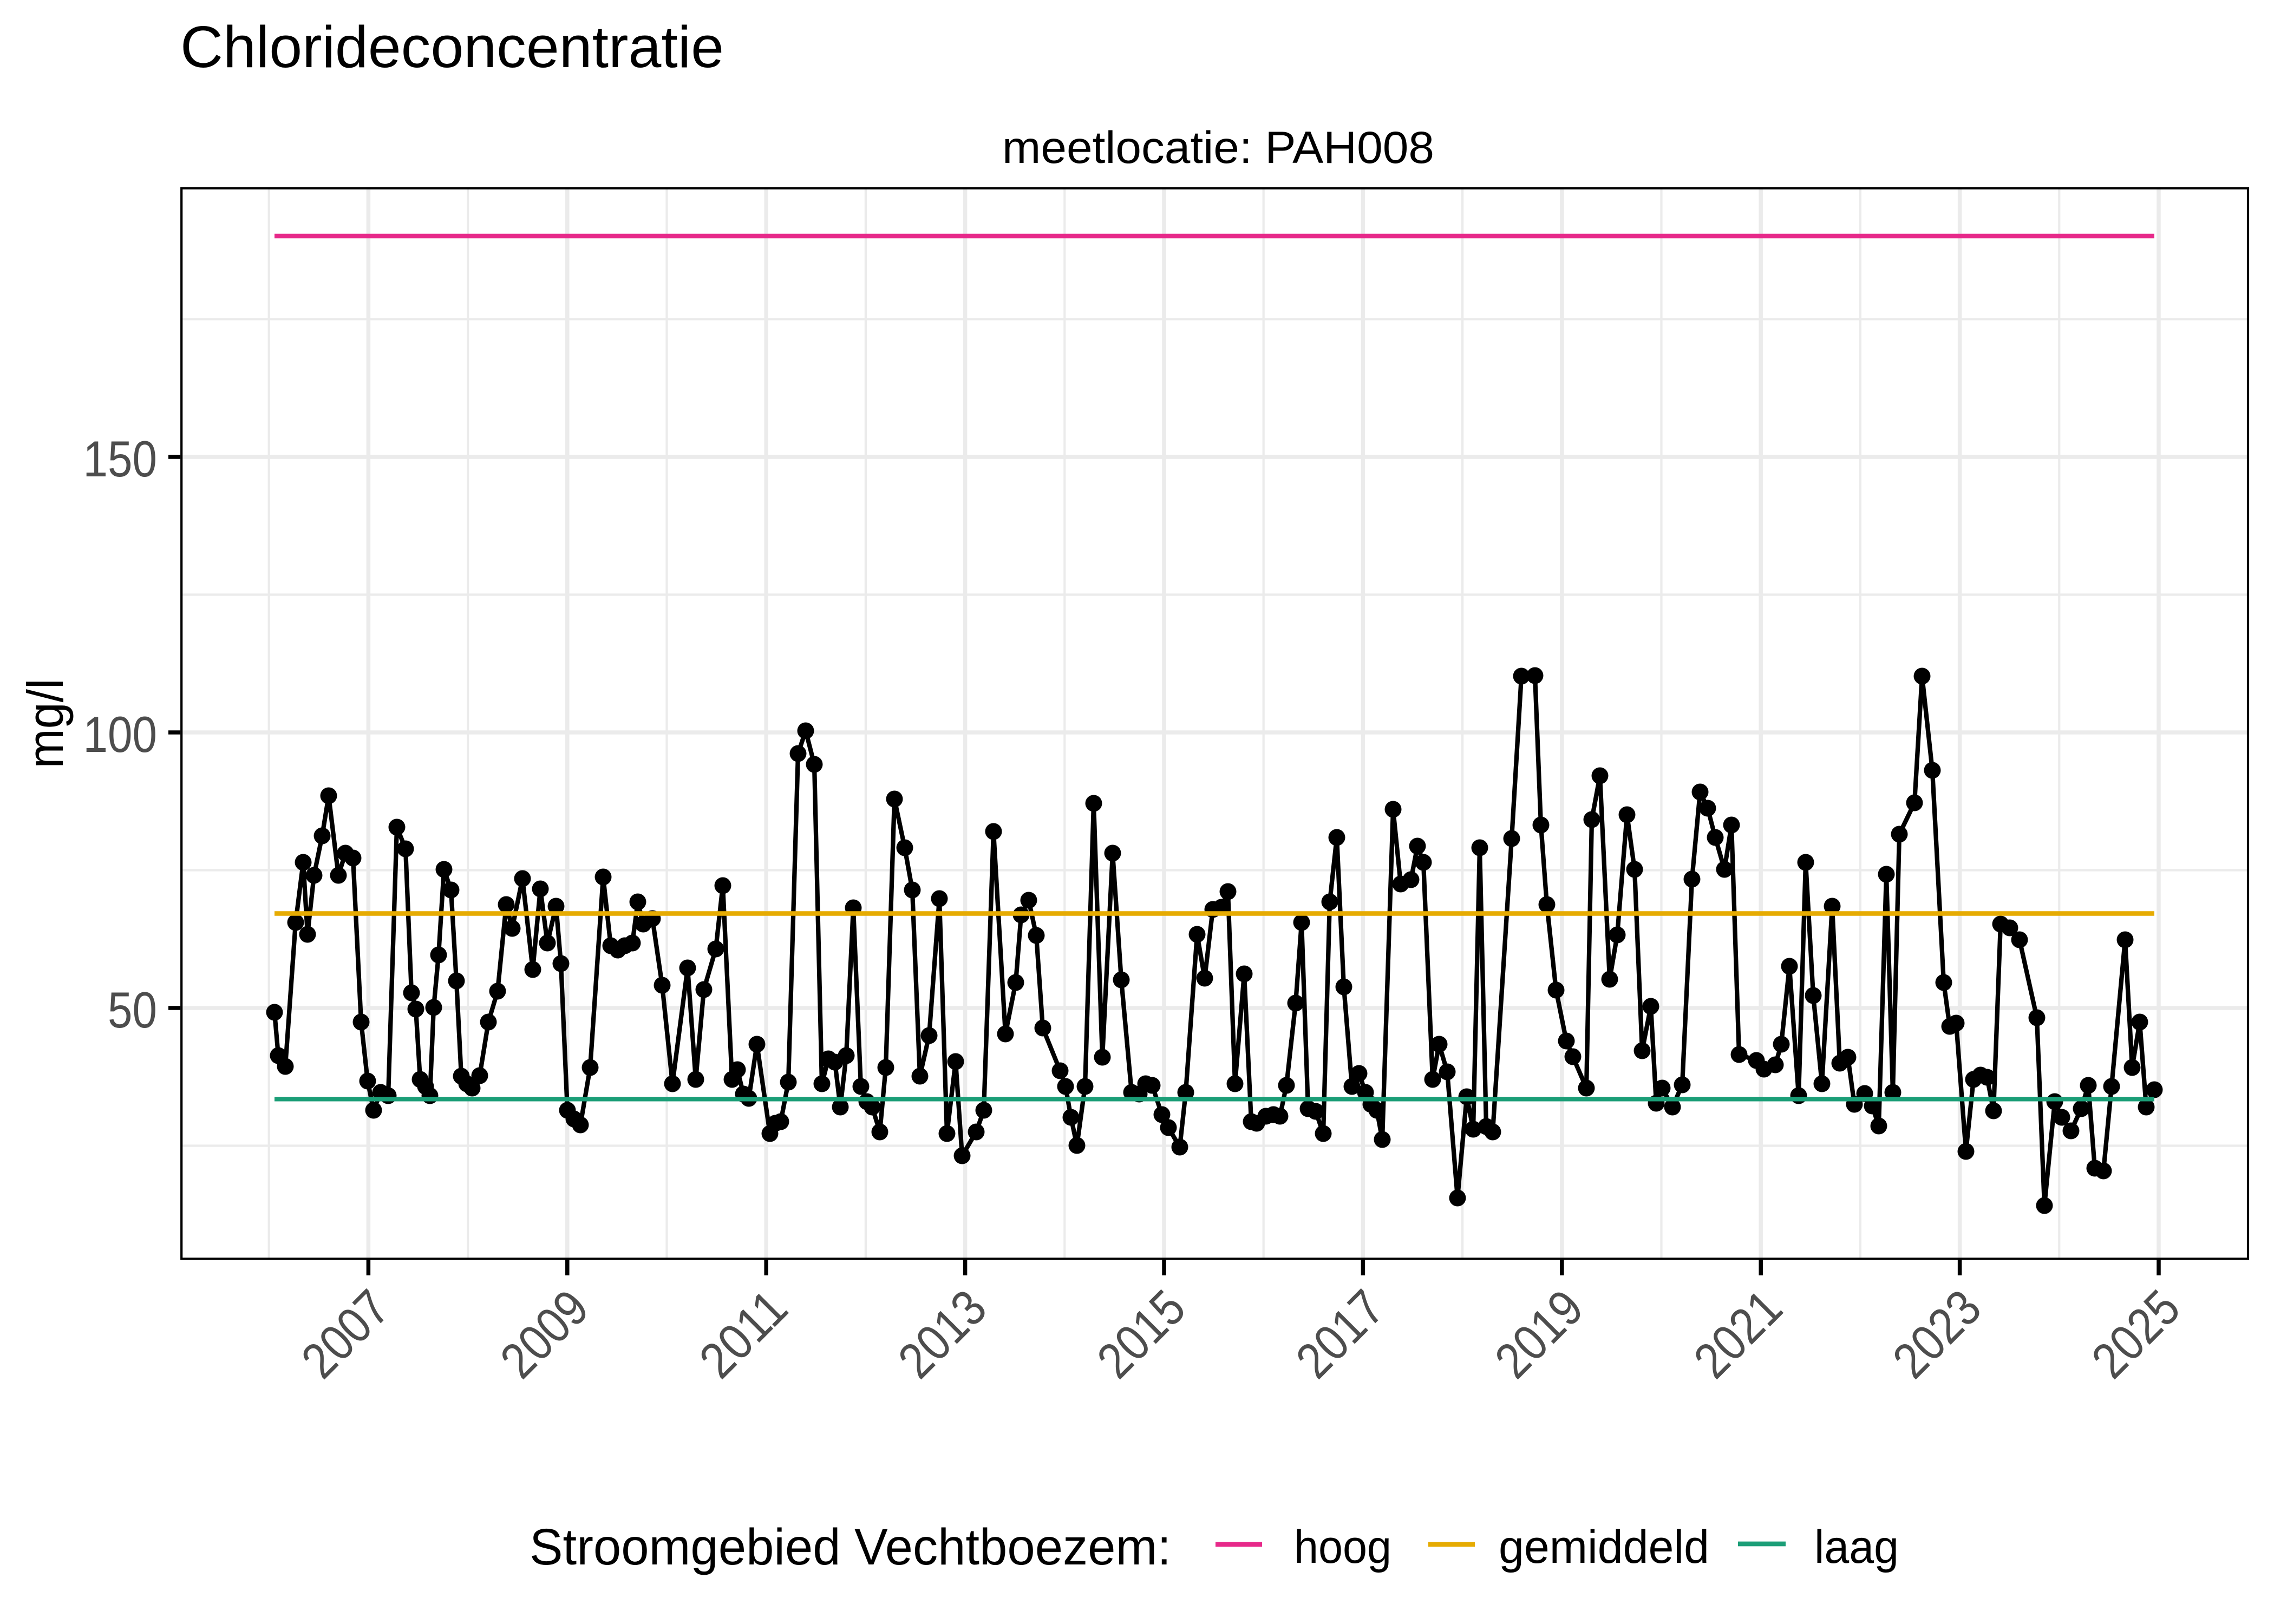 The width and height of the screenshot is (2274, 1624). I want to click on svg-text: Stroomgebied Vechtboezem:, so click(851, 1547).